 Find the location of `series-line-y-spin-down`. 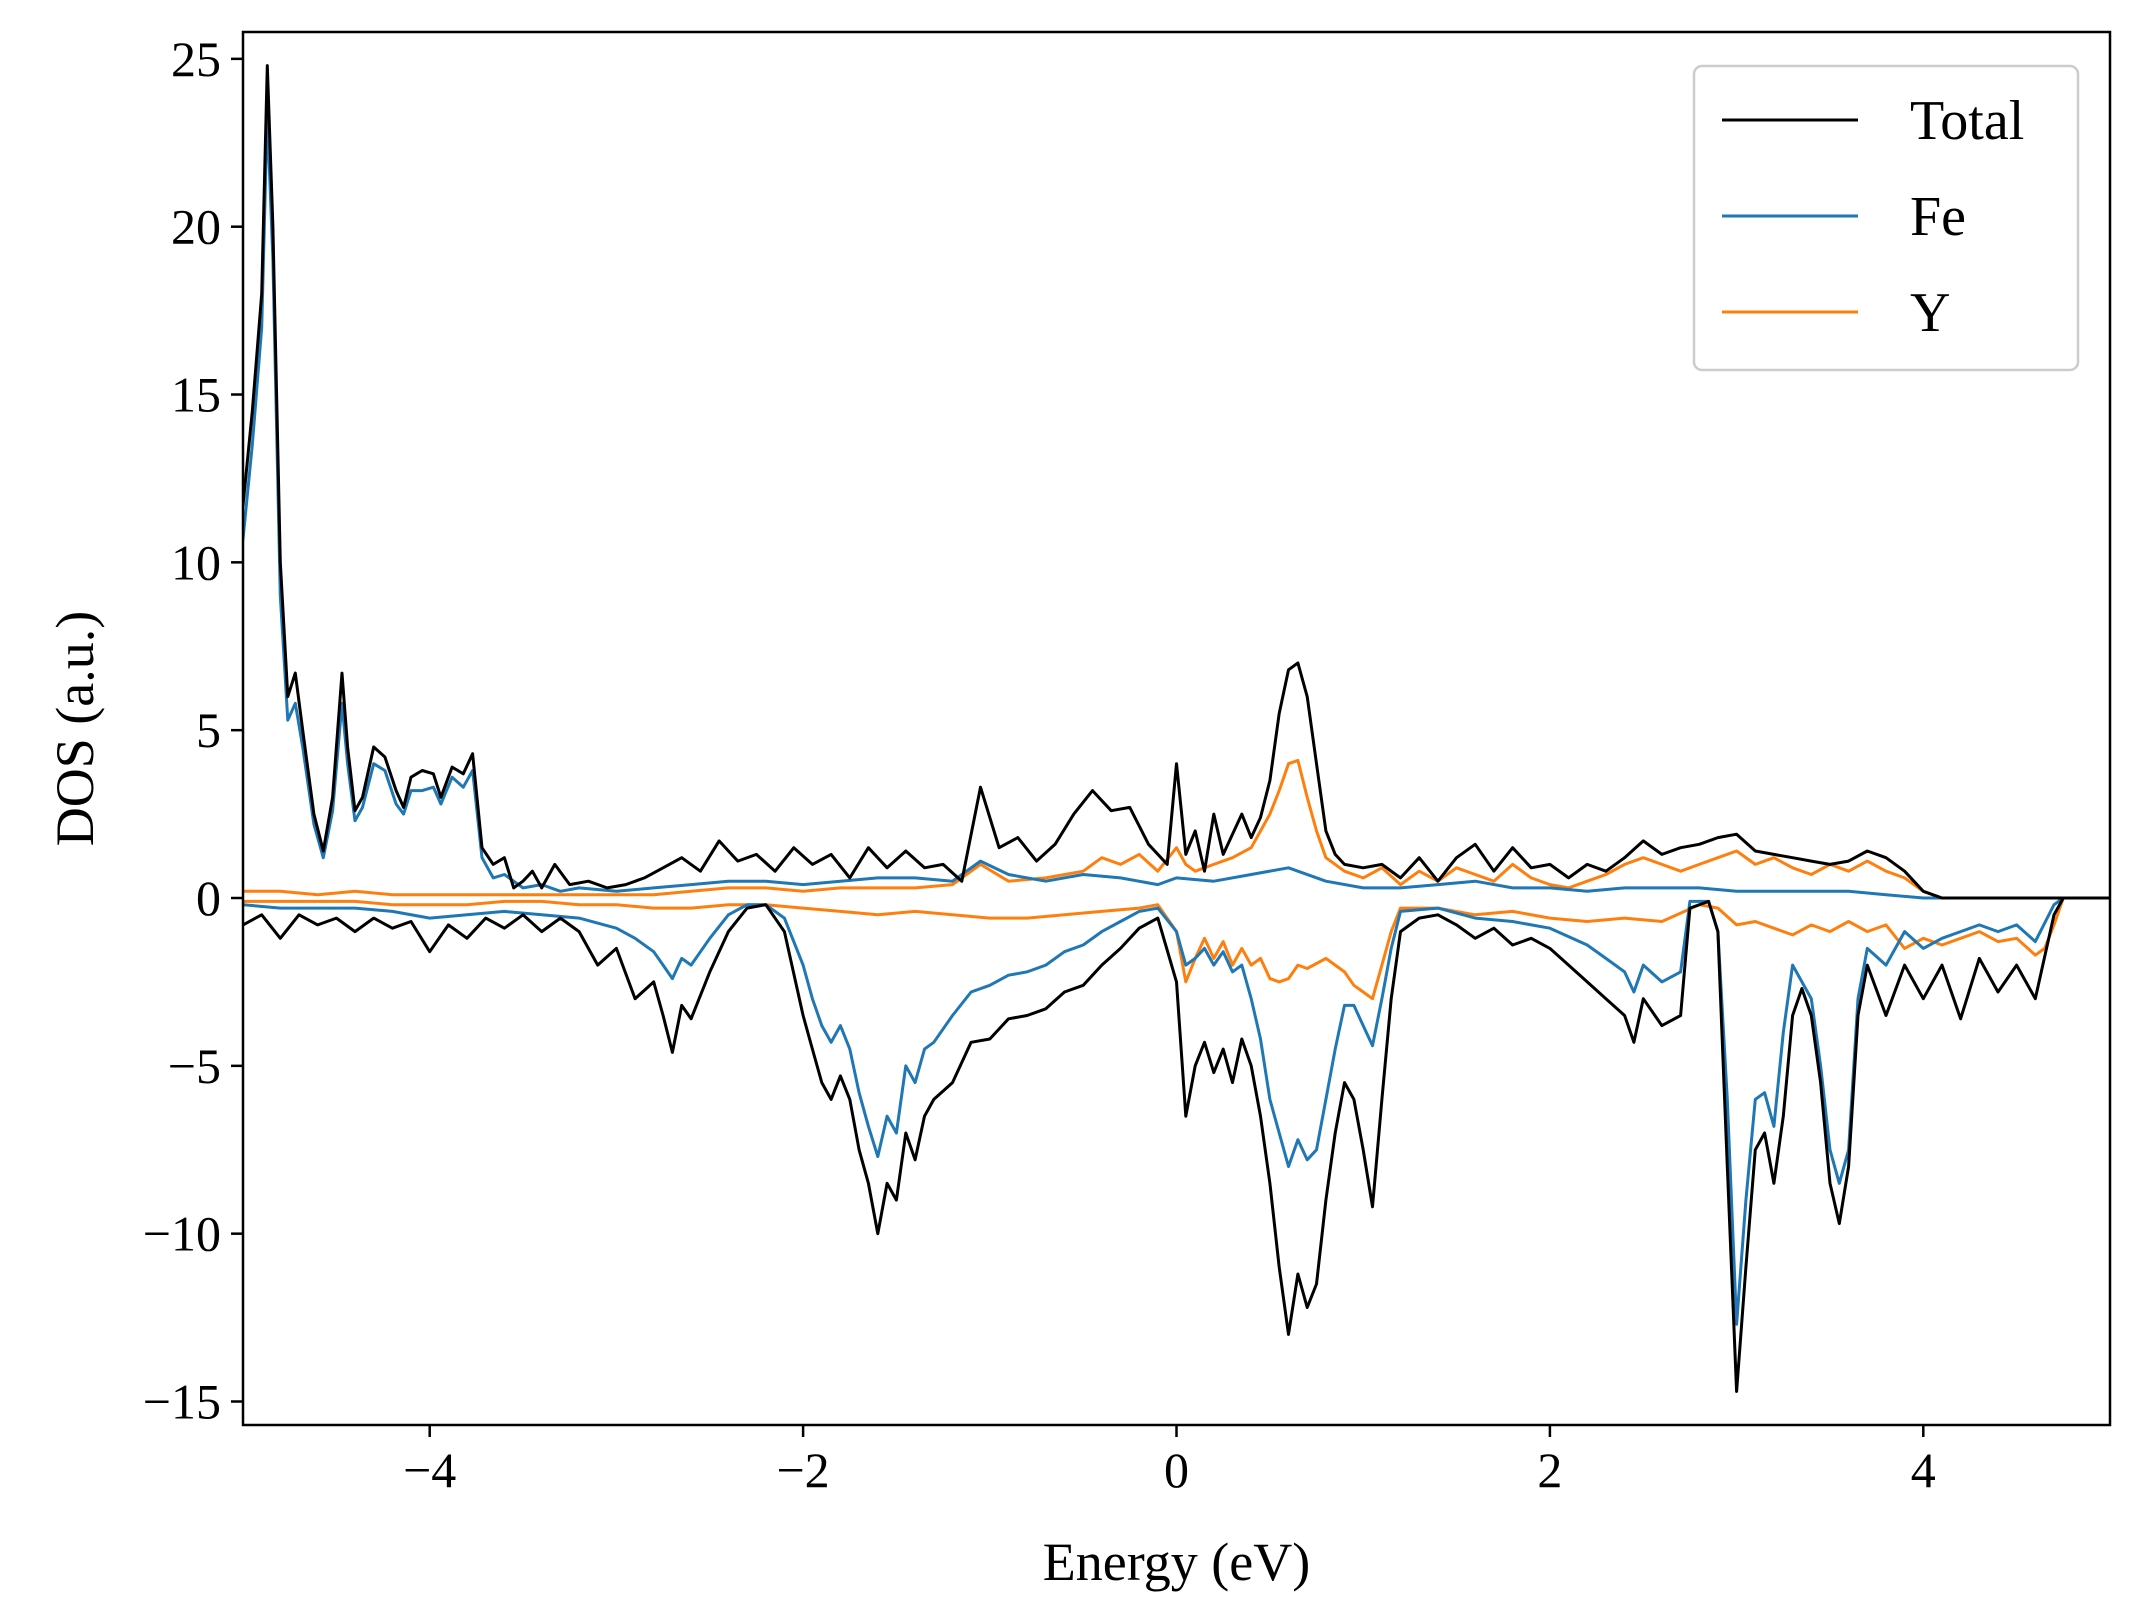

series-line-y-spin-down is located at coordinates (1176, 948).